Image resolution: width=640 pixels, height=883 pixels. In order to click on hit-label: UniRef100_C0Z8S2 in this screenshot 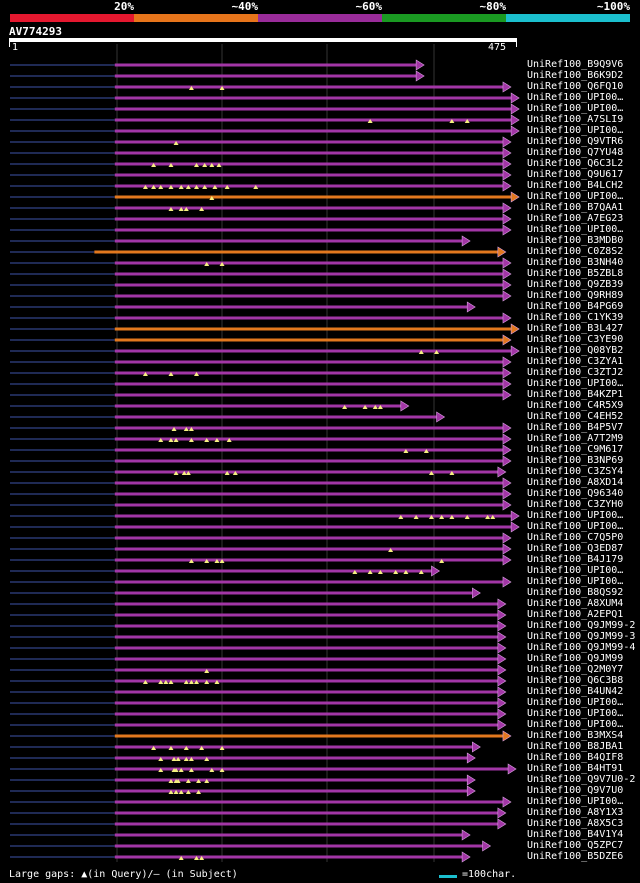, I will do `click(575, 251)`.